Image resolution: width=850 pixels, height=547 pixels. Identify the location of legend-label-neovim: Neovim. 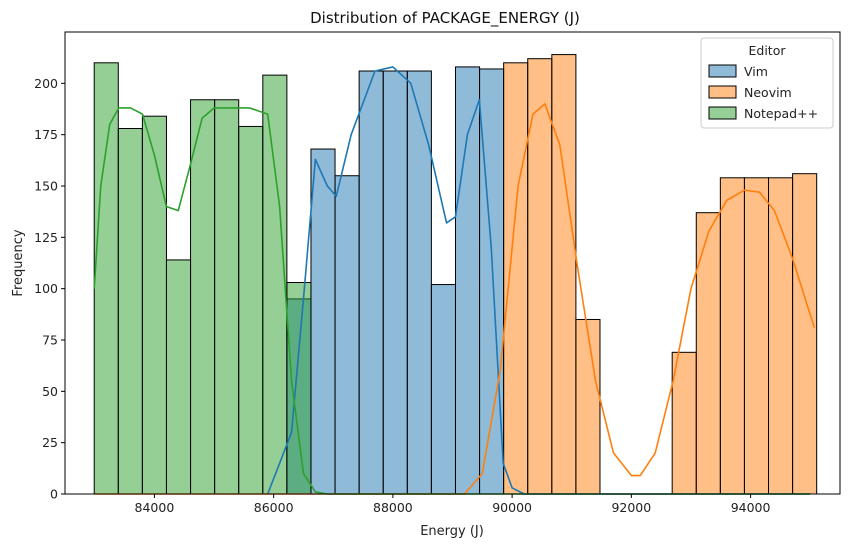
(768, 92).